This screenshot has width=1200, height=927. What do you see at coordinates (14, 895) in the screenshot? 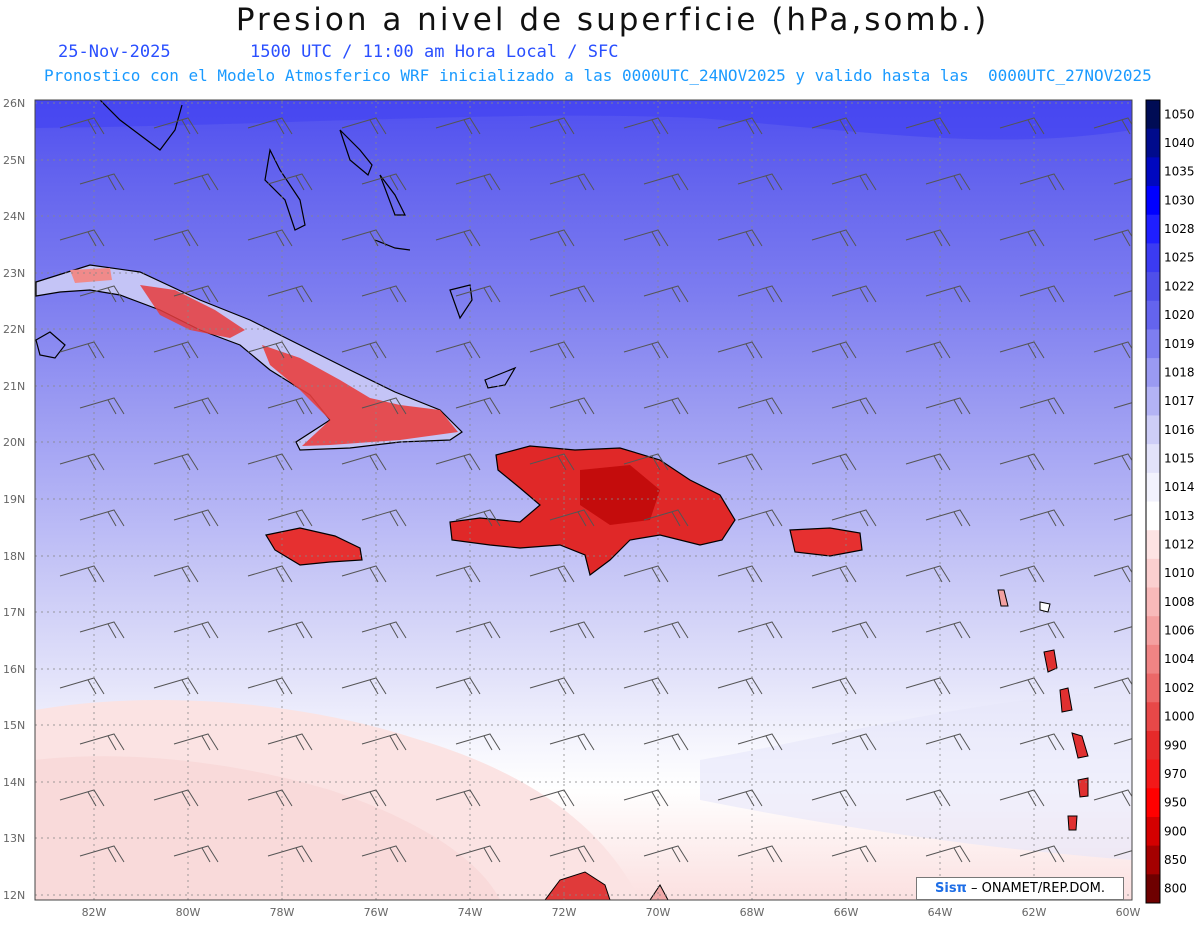
I see `lat-label: 12N` at bounding box center [14, 895].